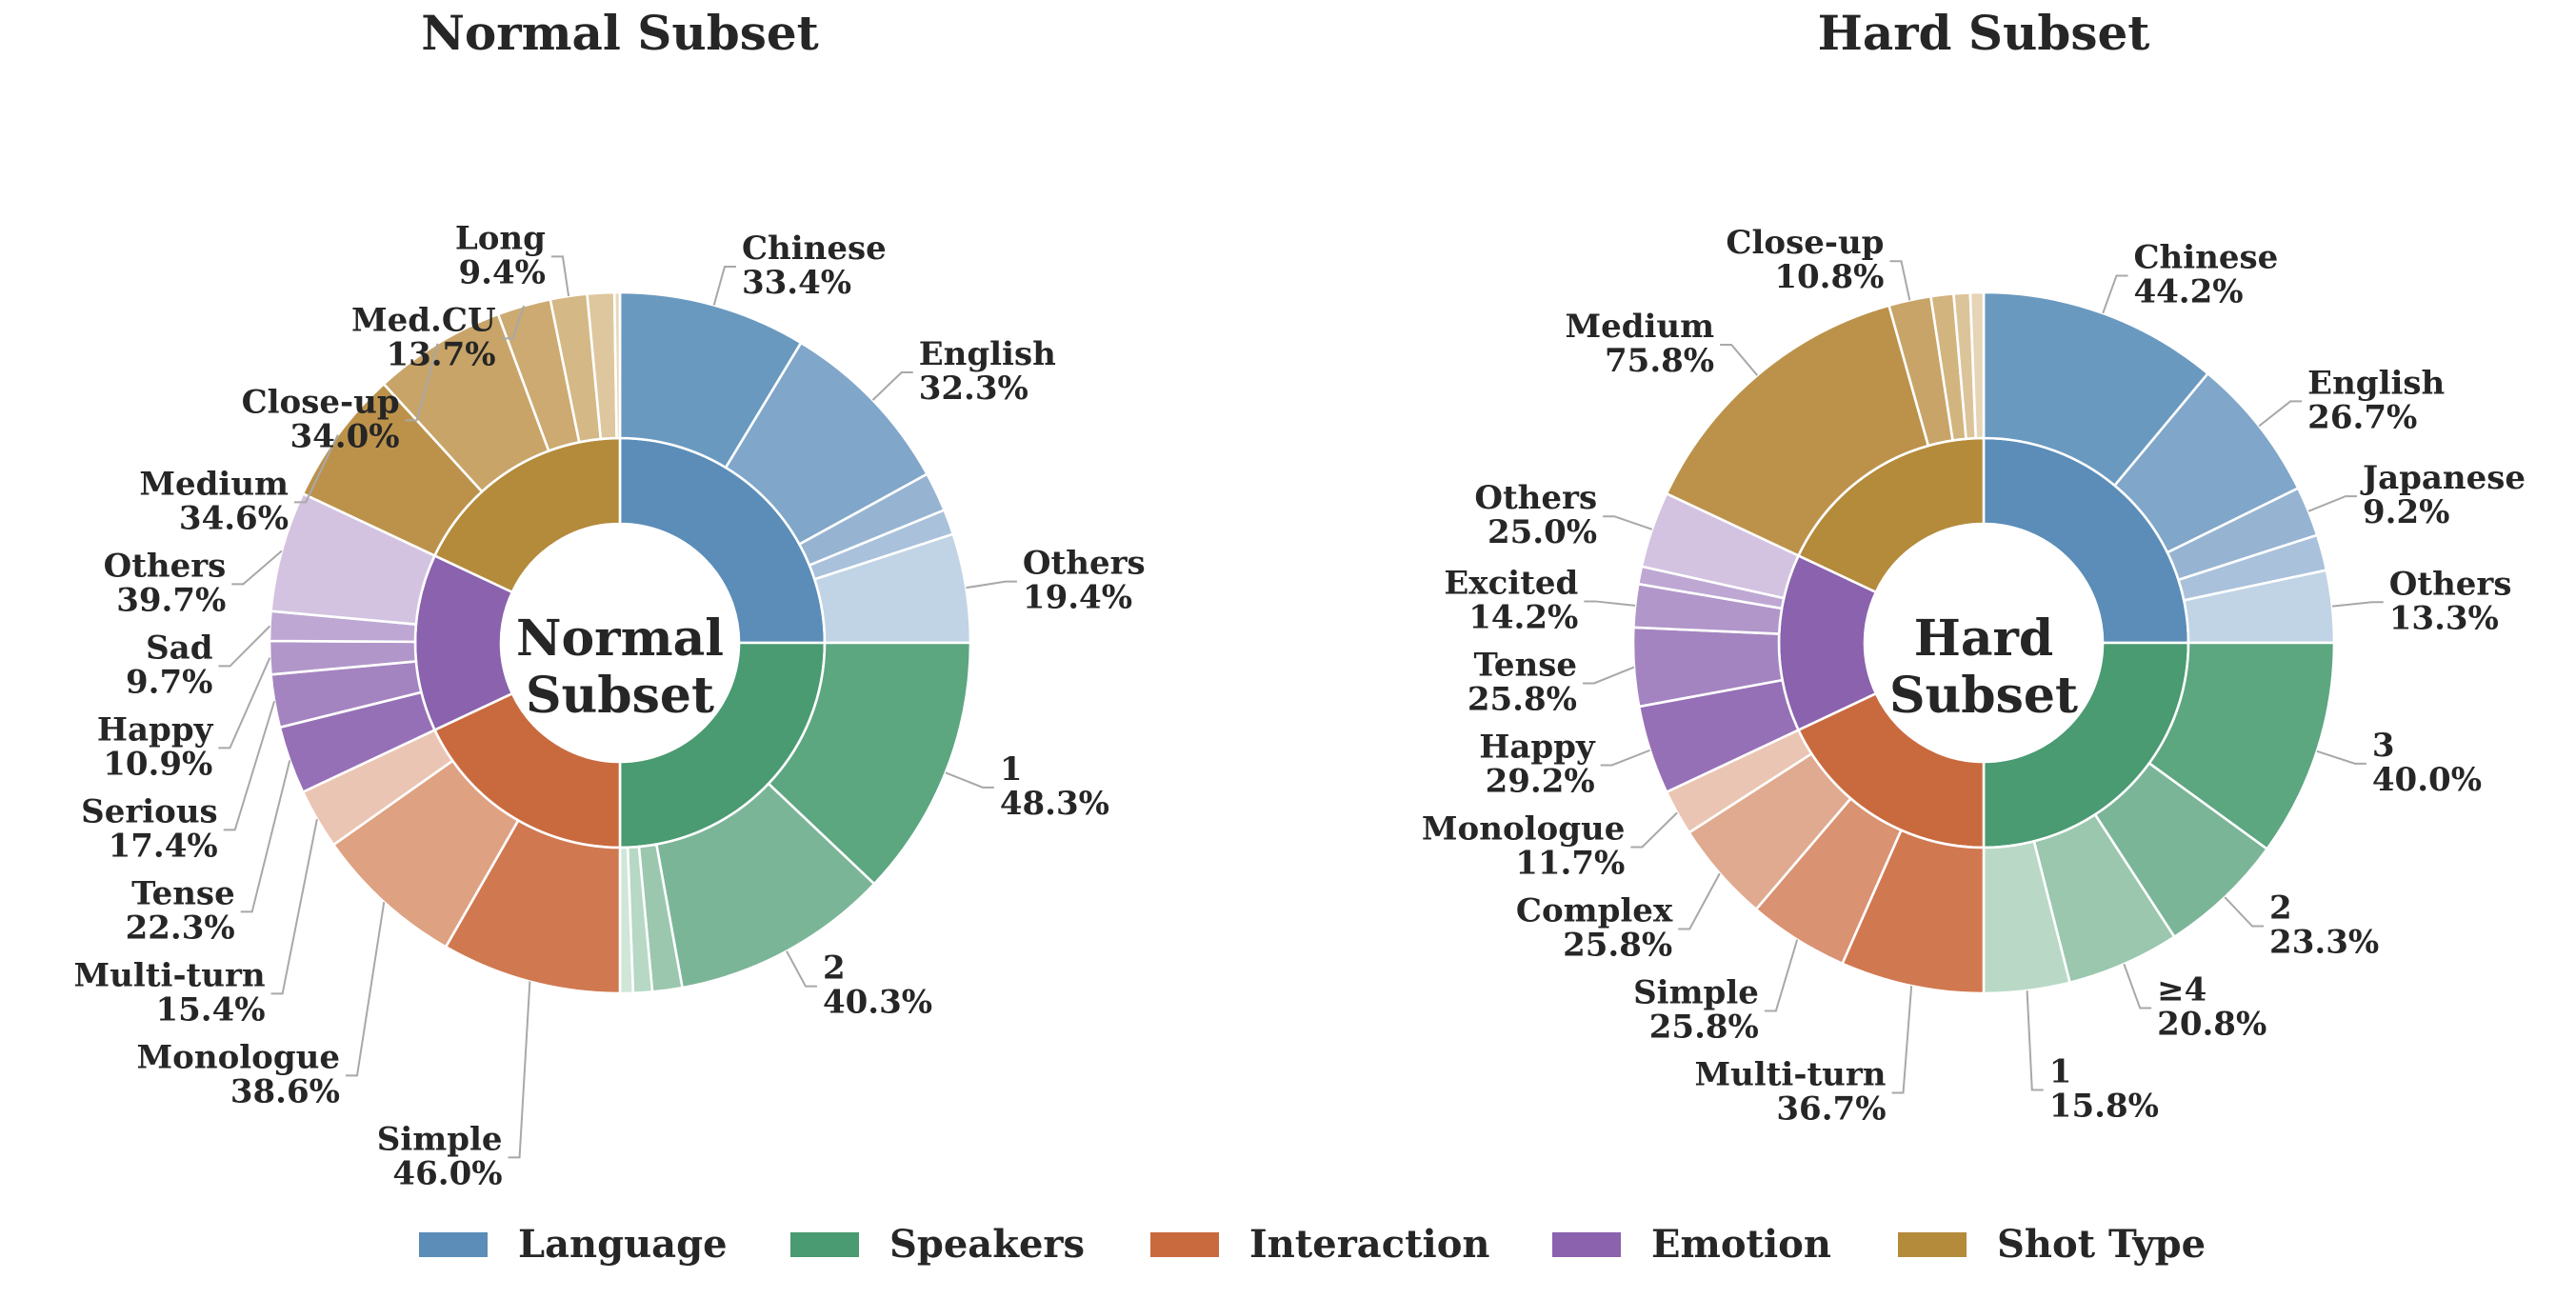 The image size is (2576, 1299). What do you see at coordinates (1984, 33) in the screenshot?
I see `chart-title-hard: Hard Subset` at bounding box center [1984, 33].